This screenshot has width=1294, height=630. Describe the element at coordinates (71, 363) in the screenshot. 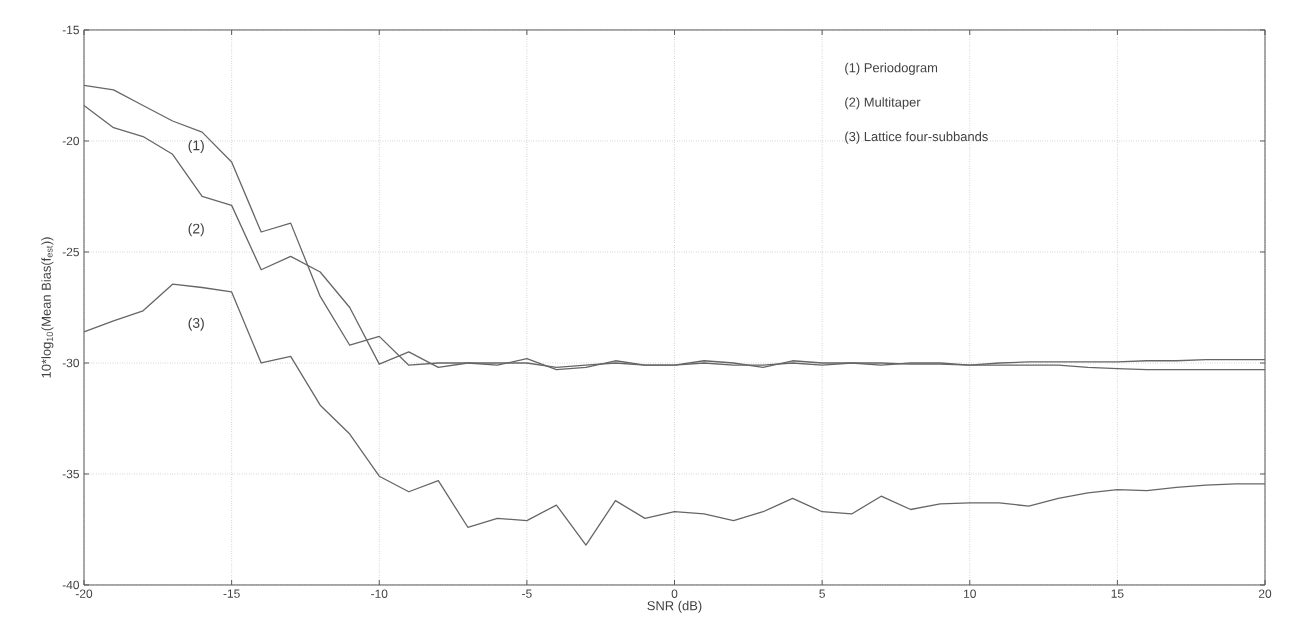

I see `y-tick-label: -30` at that location.